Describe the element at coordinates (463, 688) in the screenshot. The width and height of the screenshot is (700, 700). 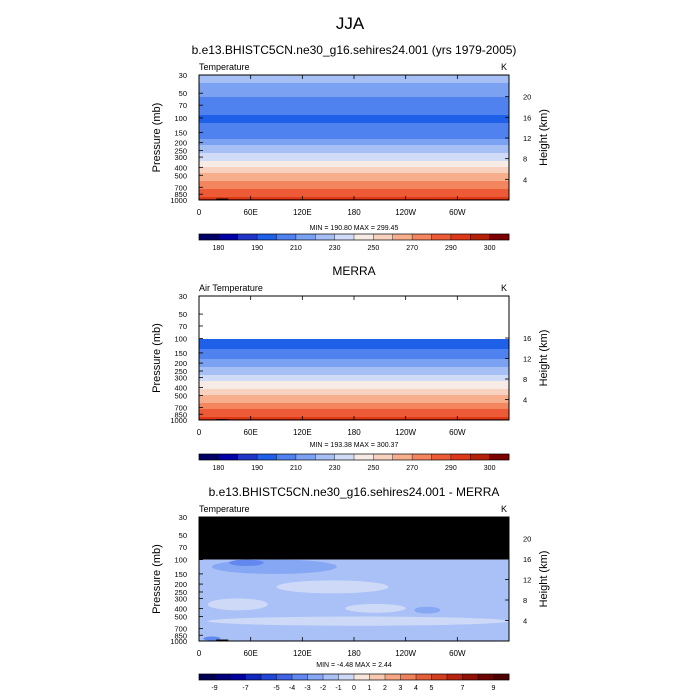
I see `colorbar-label: 7` at that location.